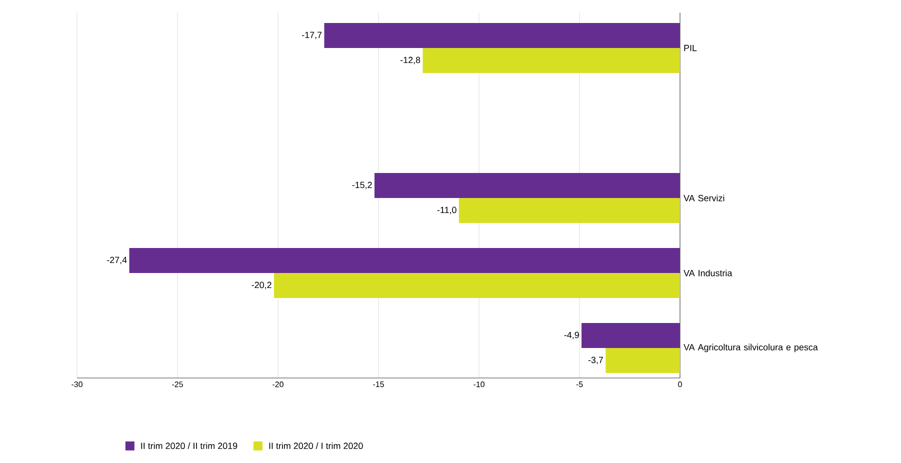 The width and height of the screenshot is (901, 463). What do you see at coordinates (704, 198) in the screenshot?
I see `y-tick-label: VA Servizi` at bounding box center [704, 198].